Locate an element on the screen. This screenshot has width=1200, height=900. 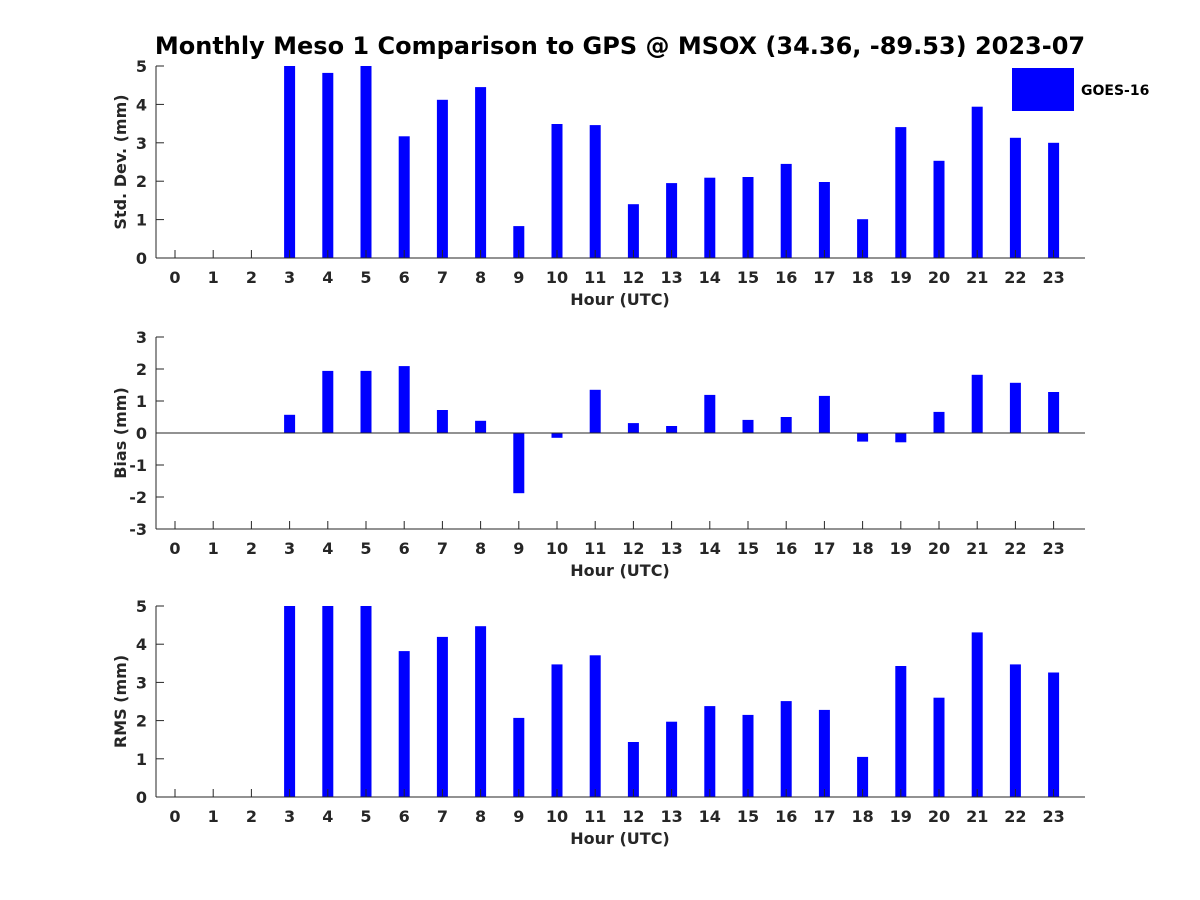
x-tick-label: 5 is located at coordinates (365, 816).